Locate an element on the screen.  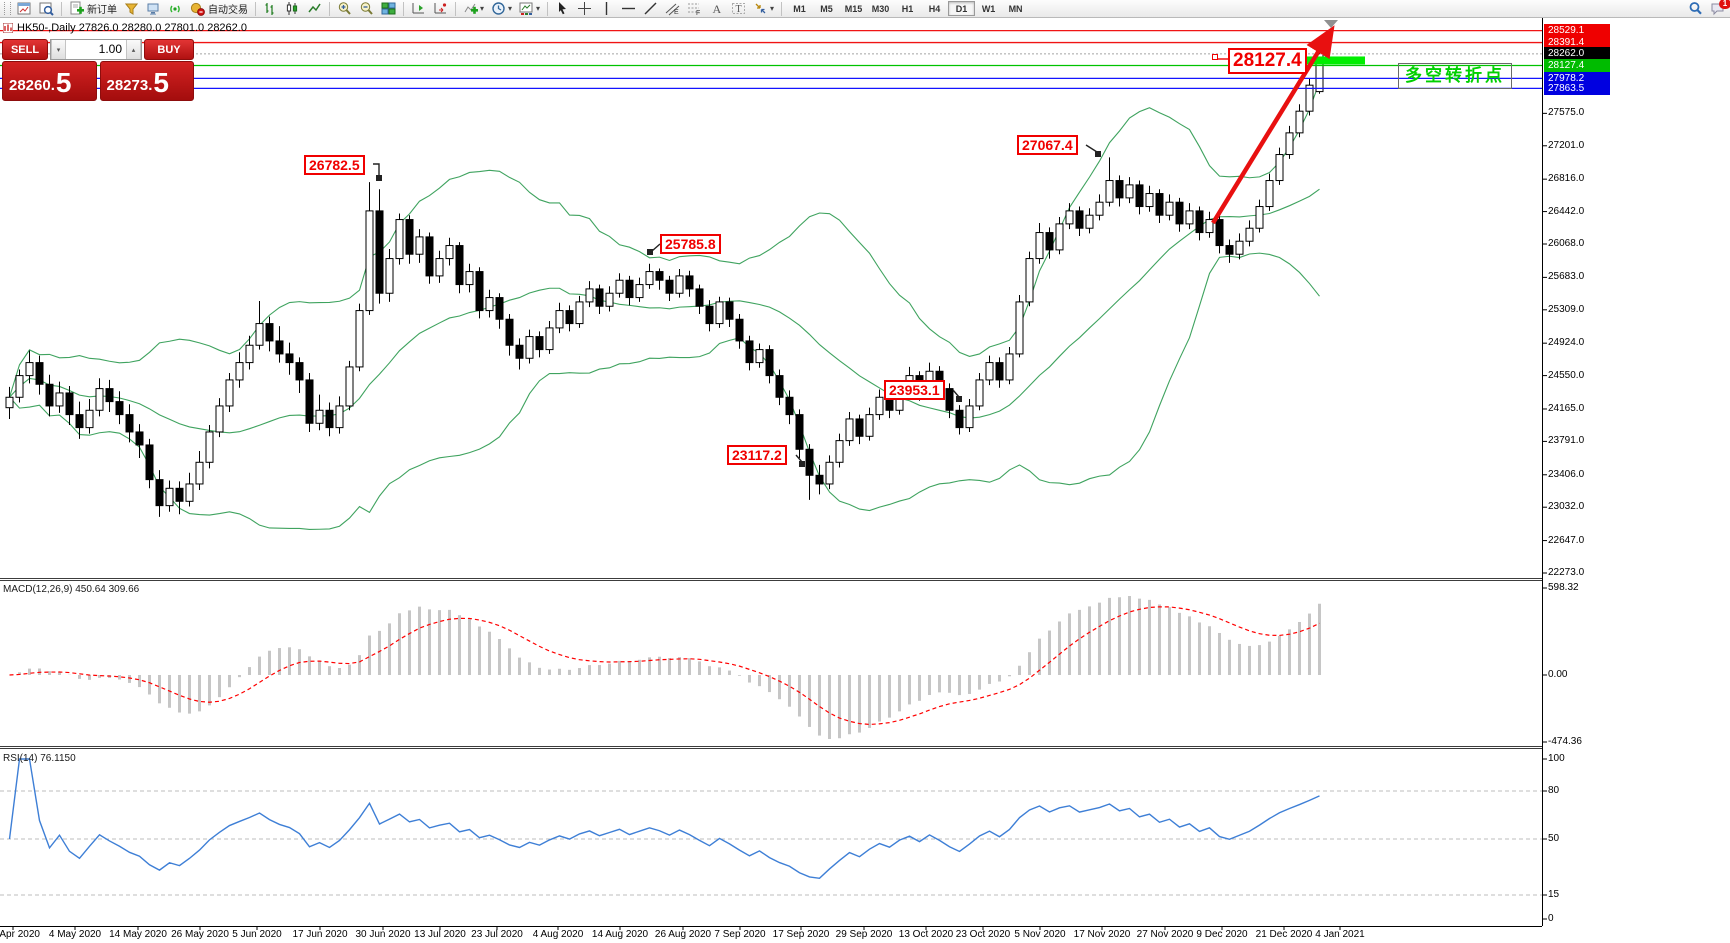
price-annotation: 23953.1 is located at coordinates (914, 390).